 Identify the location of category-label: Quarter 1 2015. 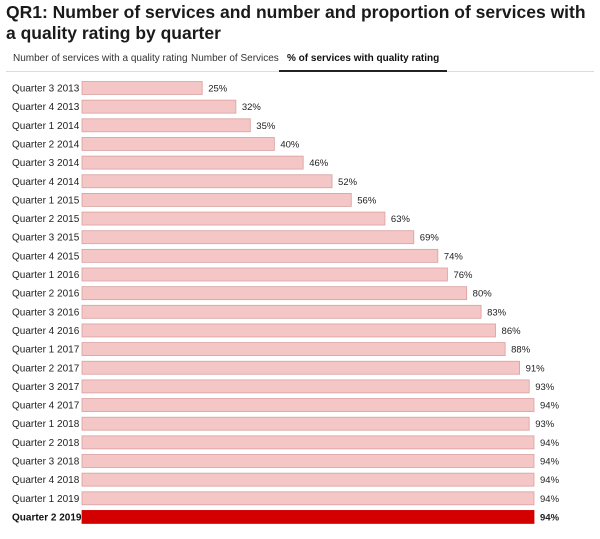
(46, 200).